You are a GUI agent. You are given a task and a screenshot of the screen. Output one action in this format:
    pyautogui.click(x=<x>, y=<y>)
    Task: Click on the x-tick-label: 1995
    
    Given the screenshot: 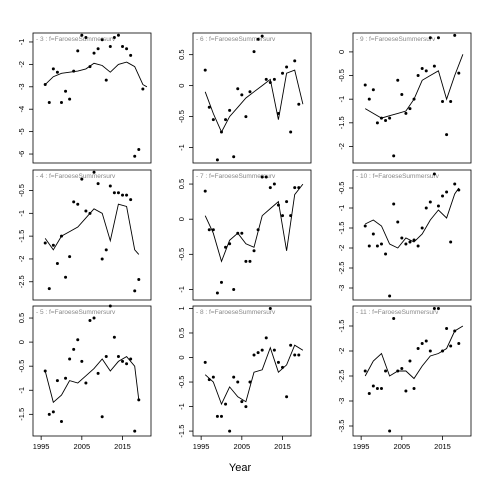 What is the action you would take?
    pyautogui.click(x=361, y=446)
    